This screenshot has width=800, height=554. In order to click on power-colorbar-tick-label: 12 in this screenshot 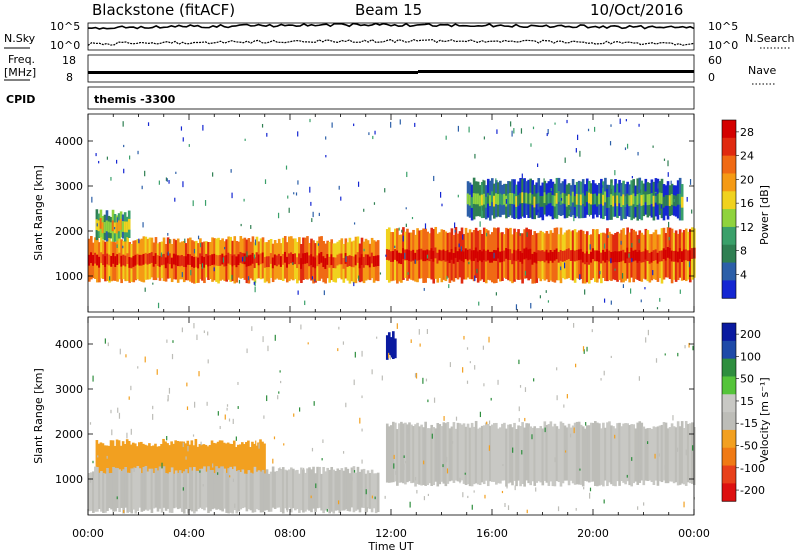, I will do `click(747, 227)`.